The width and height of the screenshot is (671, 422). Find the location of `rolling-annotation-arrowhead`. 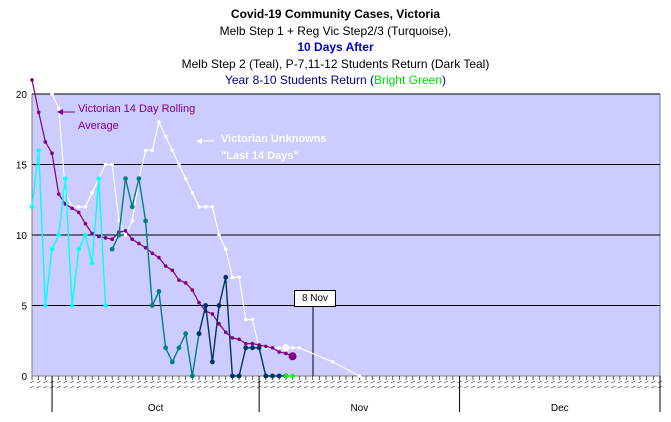

rolling-annotation-arrowhead is located at coordinates (60, 112).